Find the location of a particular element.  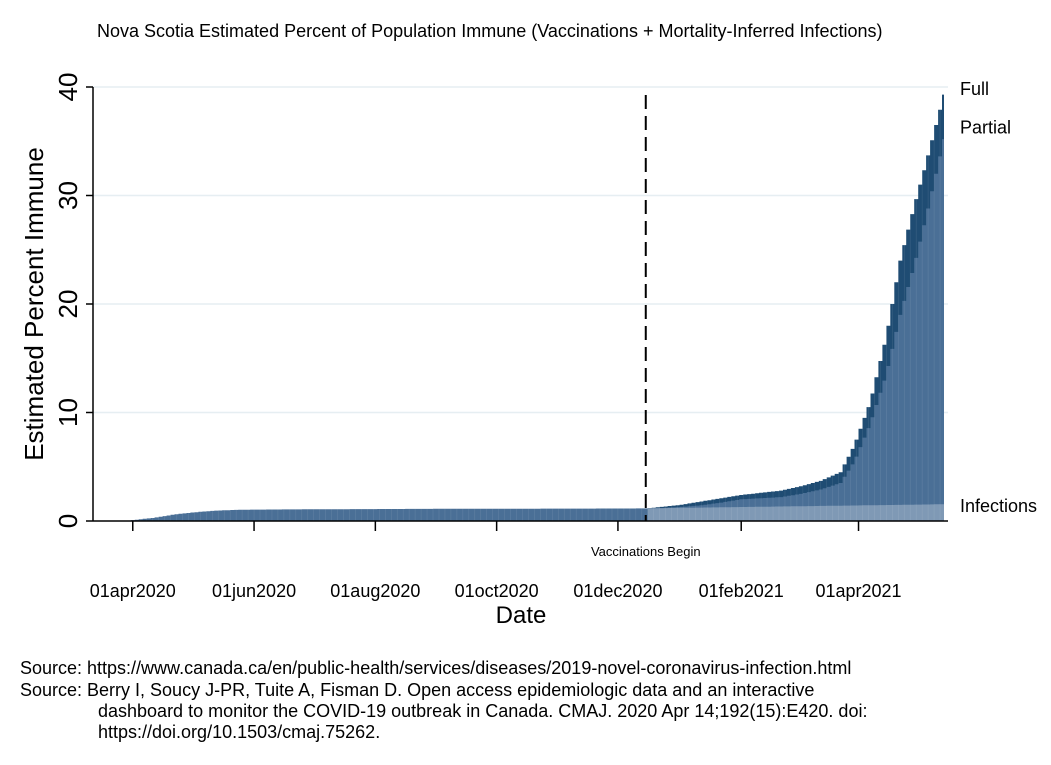

series-label-partial: Partial is located at coordinates (985, 127).